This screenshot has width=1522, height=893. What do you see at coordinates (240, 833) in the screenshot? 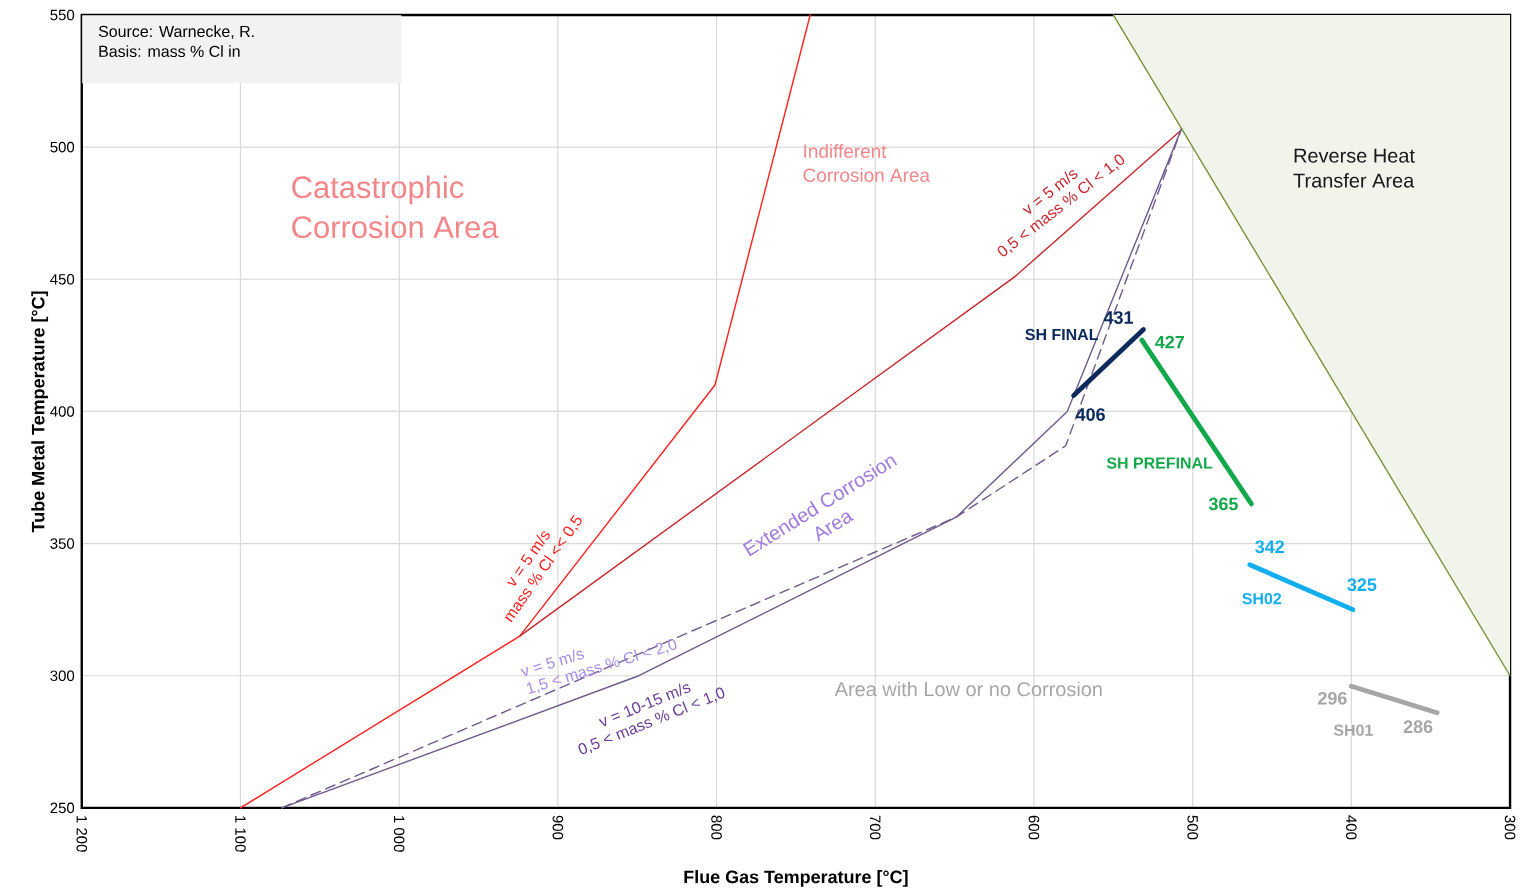
I see `x-tick-label: 1 100` at bounding box center [240, 833].